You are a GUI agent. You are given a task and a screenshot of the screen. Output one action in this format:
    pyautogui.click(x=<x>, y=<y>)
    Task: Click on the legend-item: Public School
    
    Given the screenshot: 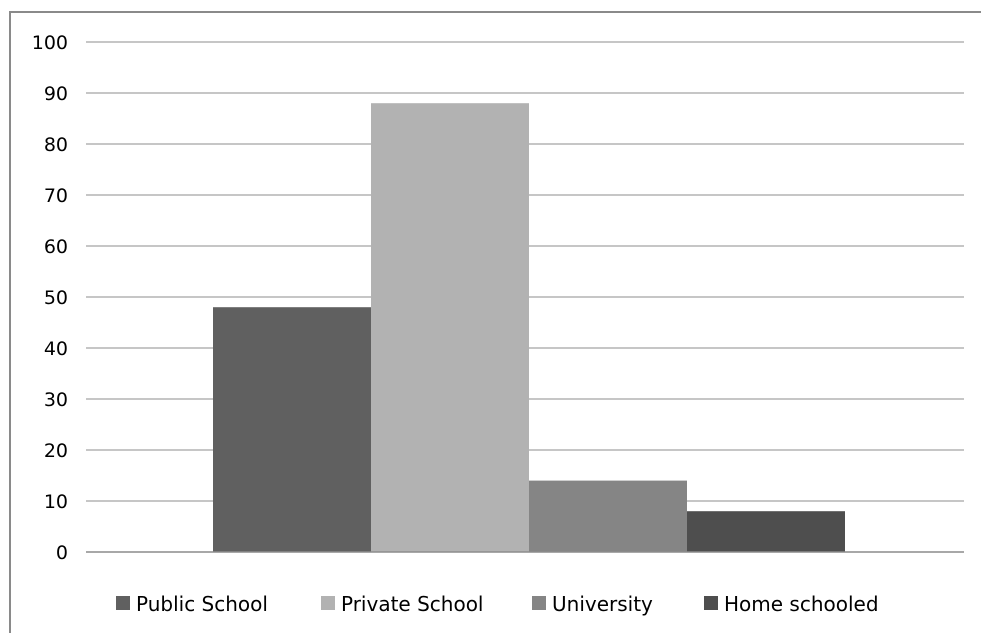 What is the action you would take?
    pyautogui.click(x=192, y=604)
    